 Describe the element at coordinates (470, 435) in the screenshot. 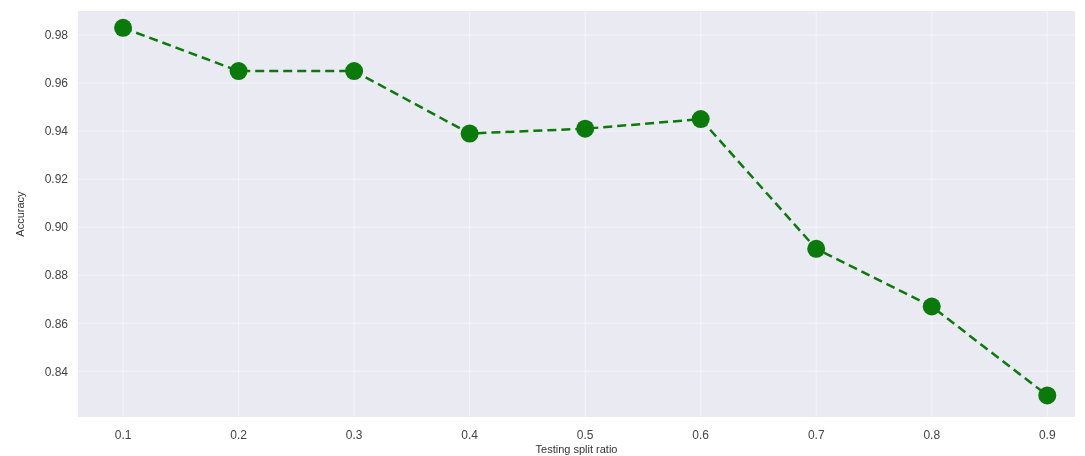

I see `x-tick-label: 0.4` at that location.